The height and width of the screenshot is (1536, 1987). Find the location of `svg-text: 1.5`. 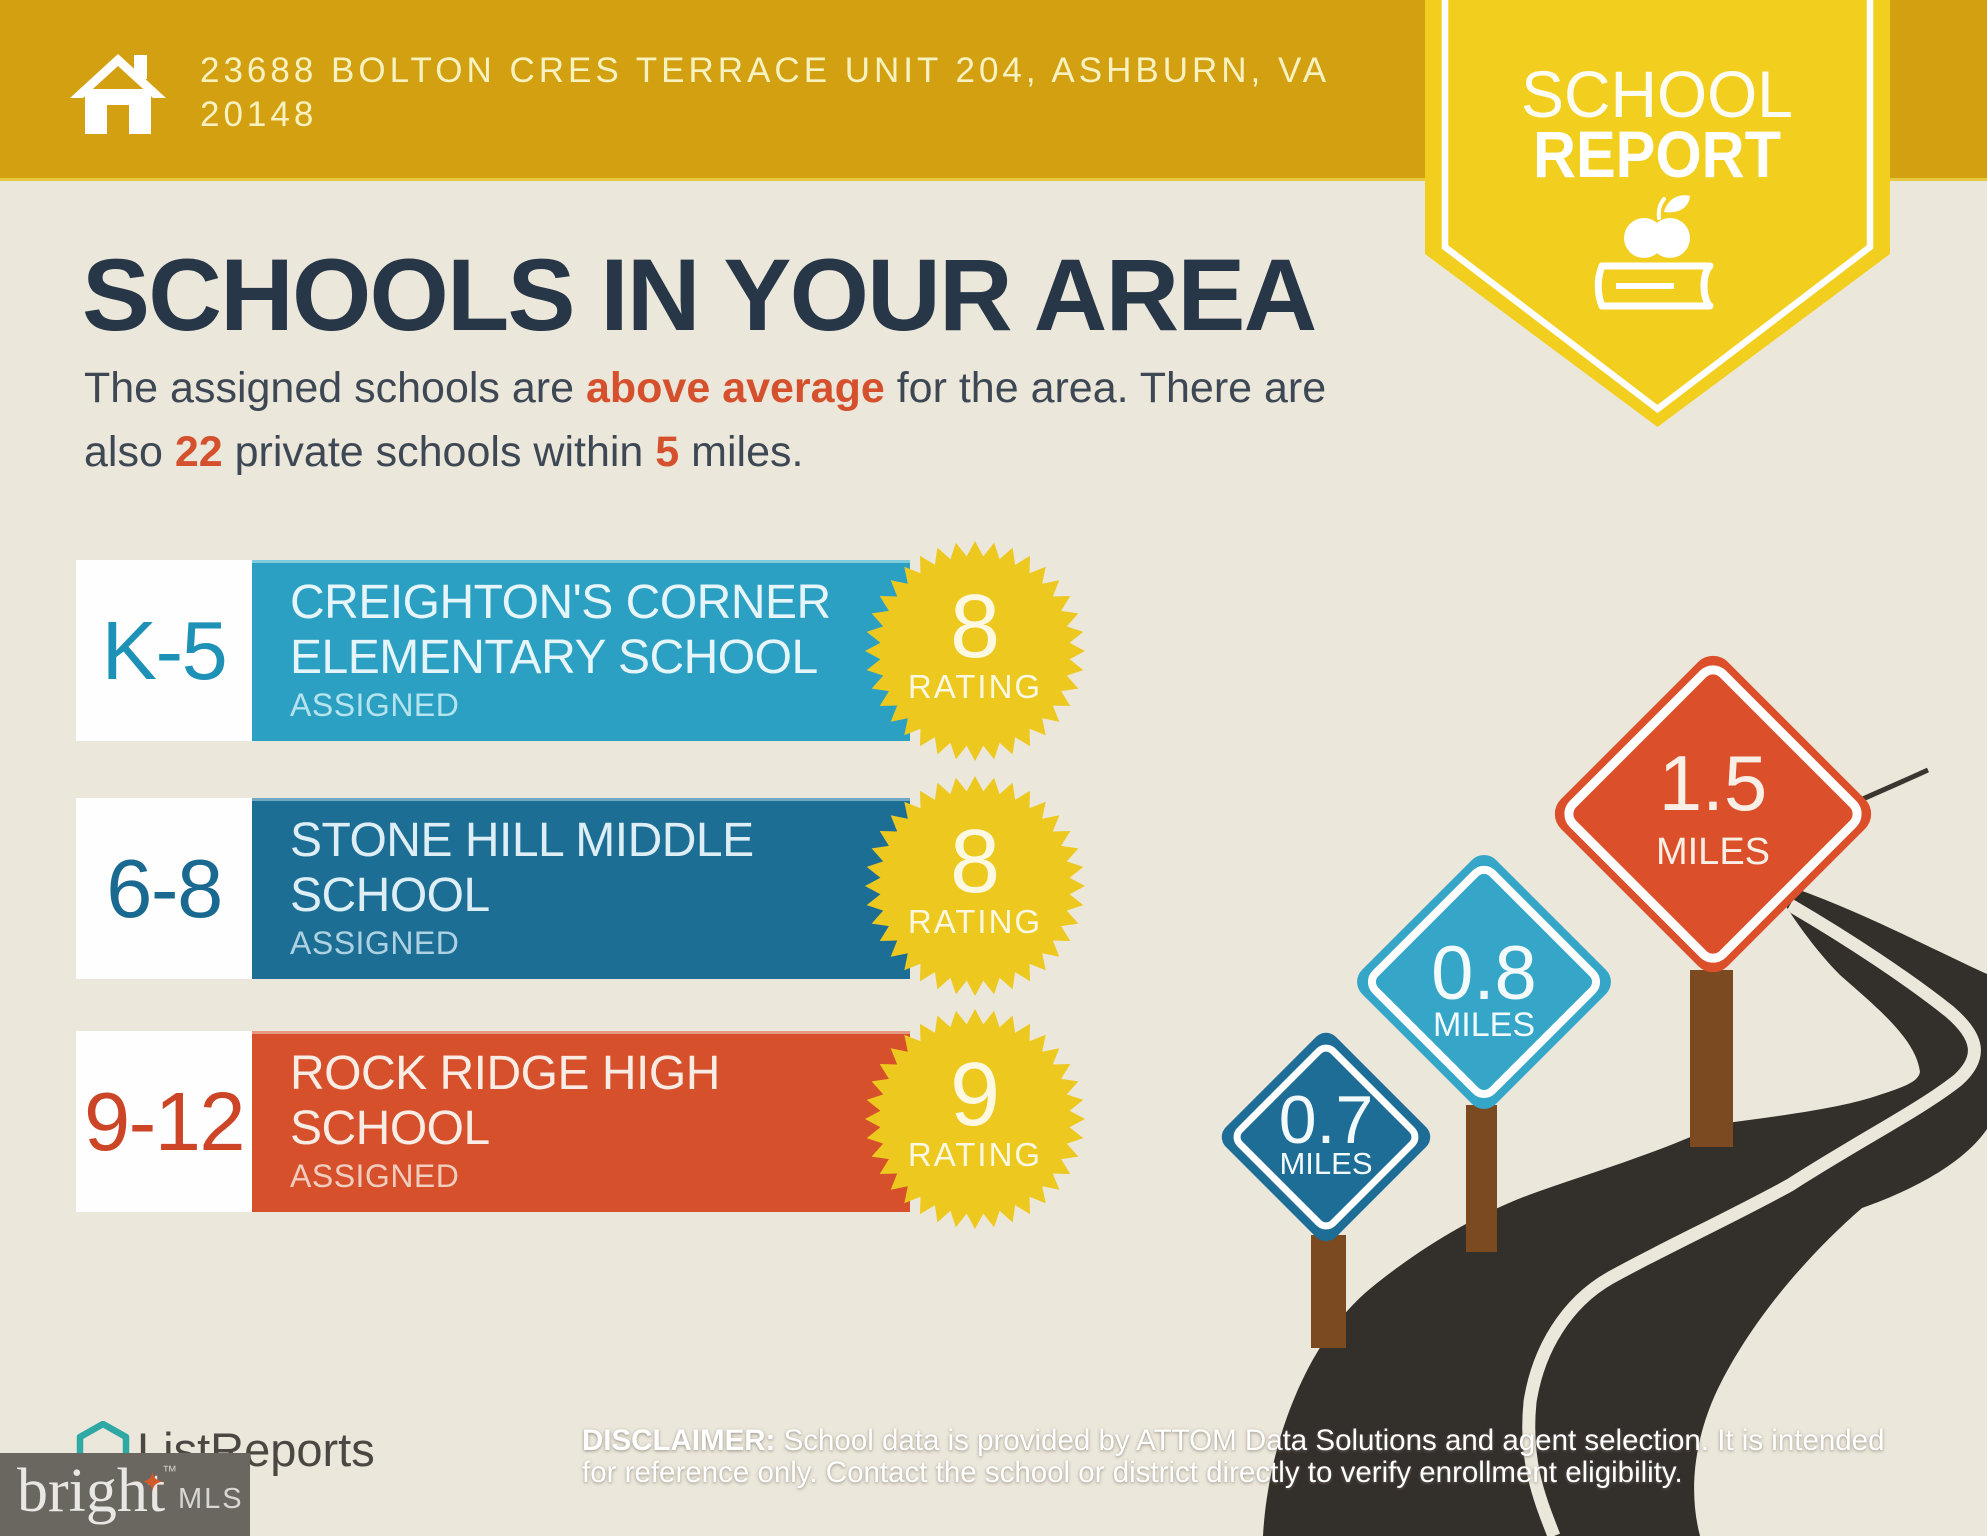

svg-text: 1.5 is located at coordinates (1713, 783).